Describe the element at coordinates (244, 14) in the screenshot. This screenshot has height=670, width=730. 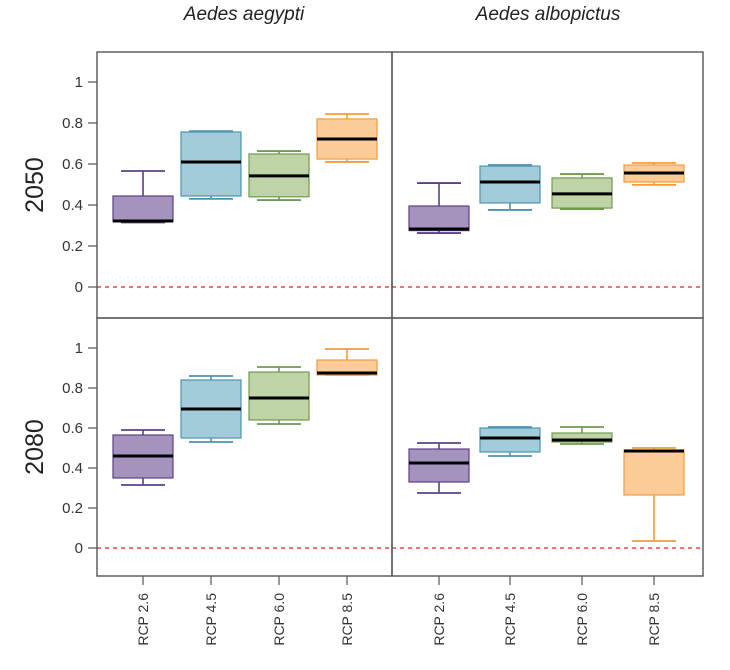
I see `column-title-aegypti: Aedes aegypti` at that location.